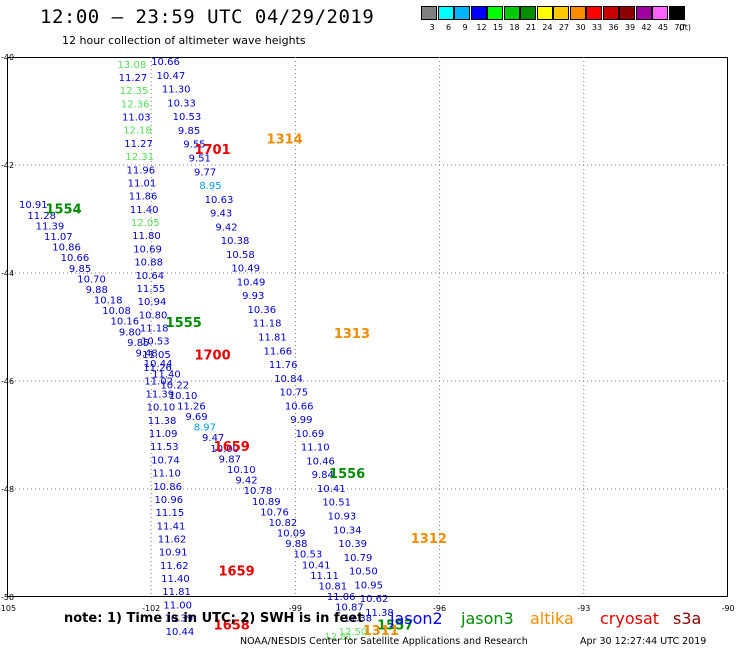 Image resolution: width=740 pixels, height=650 pixels. I want to click on wave-height-value: 9.47, so click(213, 438).